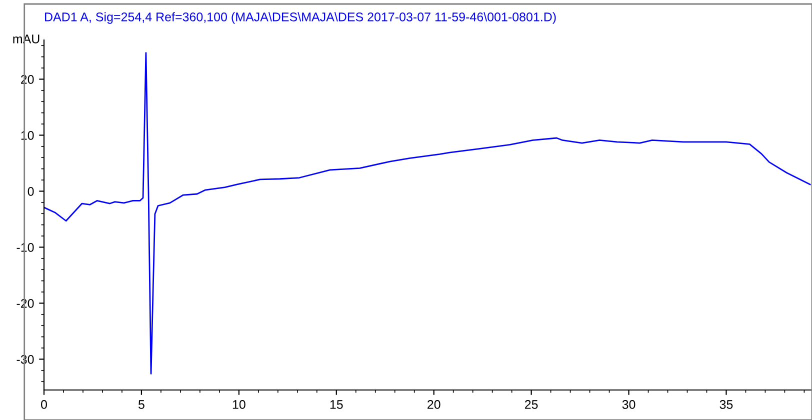 The height and width of the screenshot is (420, 812). Describe the element at coordinates (26, 39) in the screenshot. I see `y-axis-title: mAU` at that location.